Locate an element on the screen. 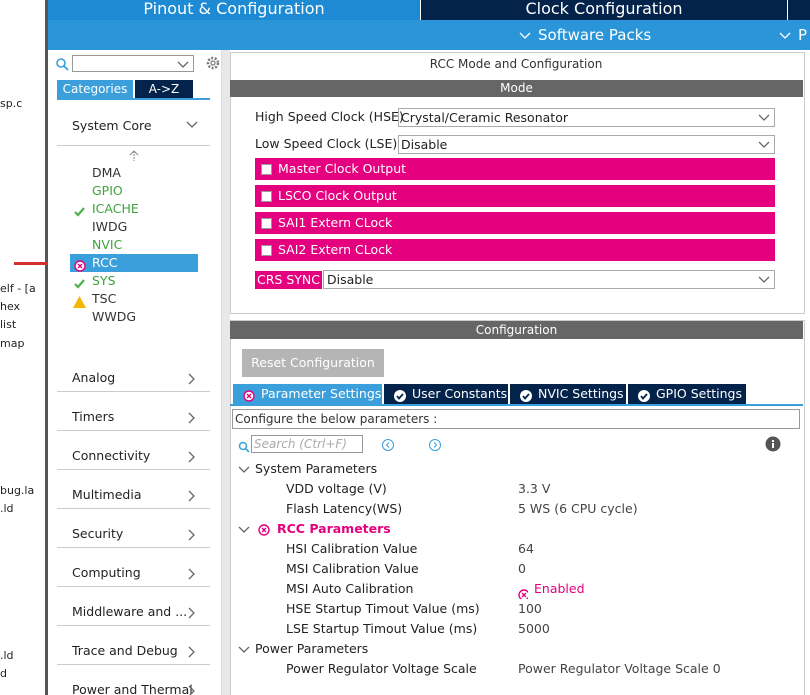 The image size is (810, 695). tab-categories: Categories is located at coordinates (95, 89).